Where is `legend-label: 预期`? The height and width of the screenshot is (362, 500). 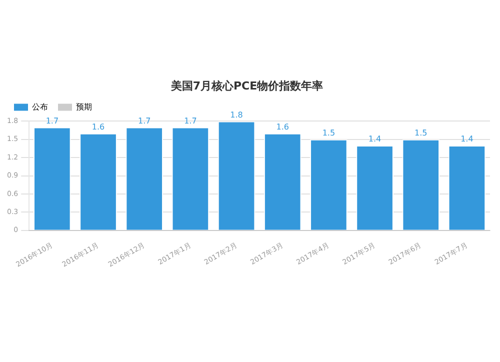 legend-label: 预期 is located at coordinates (84, 107).